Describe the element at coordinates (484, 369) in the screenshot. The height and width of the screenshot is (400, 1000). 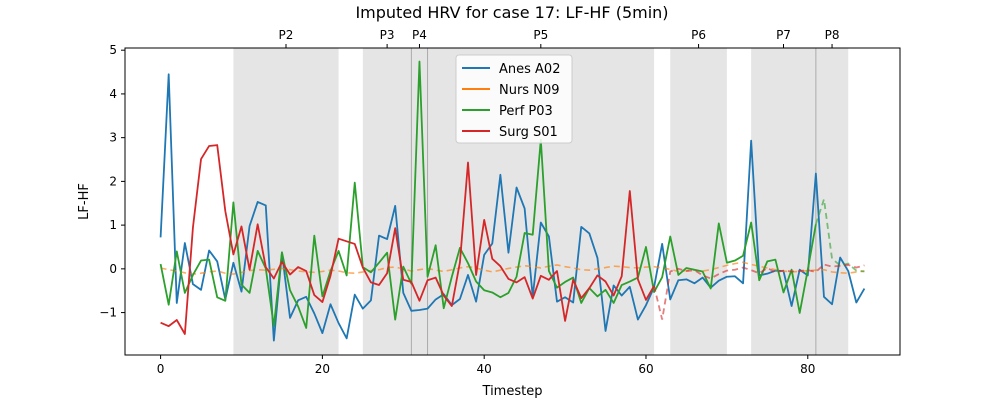
I see `x-tick-label: 40` at that location.